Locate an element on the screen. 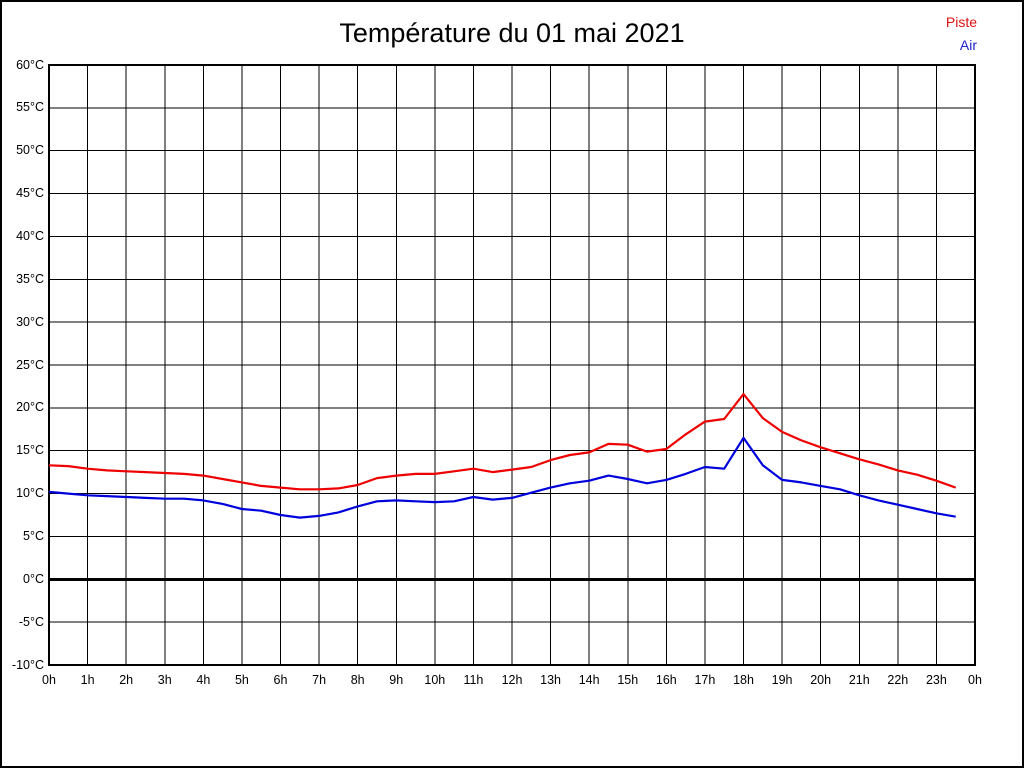  y-tick-label-0: 0°C is located at coordinates (33, 578).